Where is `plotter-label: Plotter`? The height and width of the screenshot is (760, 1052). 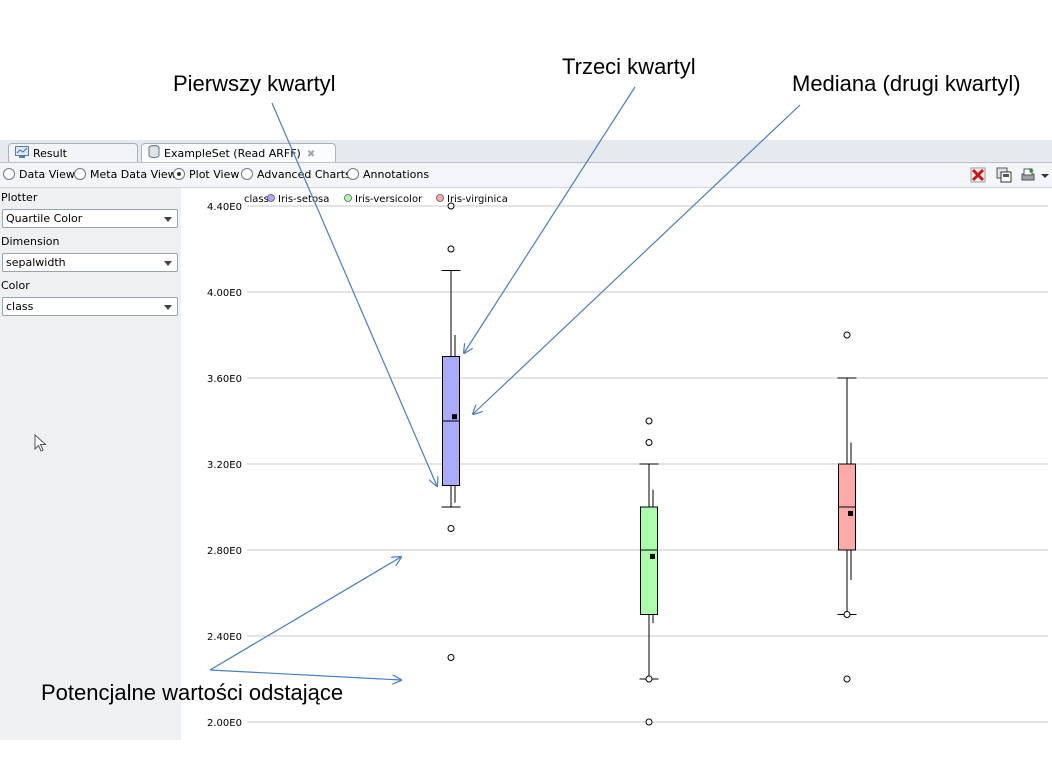
plotter-label: Plotter is located at coordinates (19, 197).